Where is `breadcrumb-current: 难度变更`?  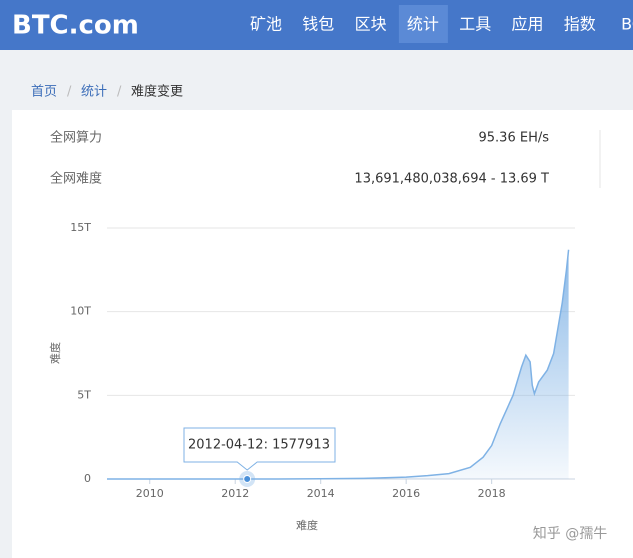
breadcrumb-current: 难度变更 is located at coordinates (157, 92).